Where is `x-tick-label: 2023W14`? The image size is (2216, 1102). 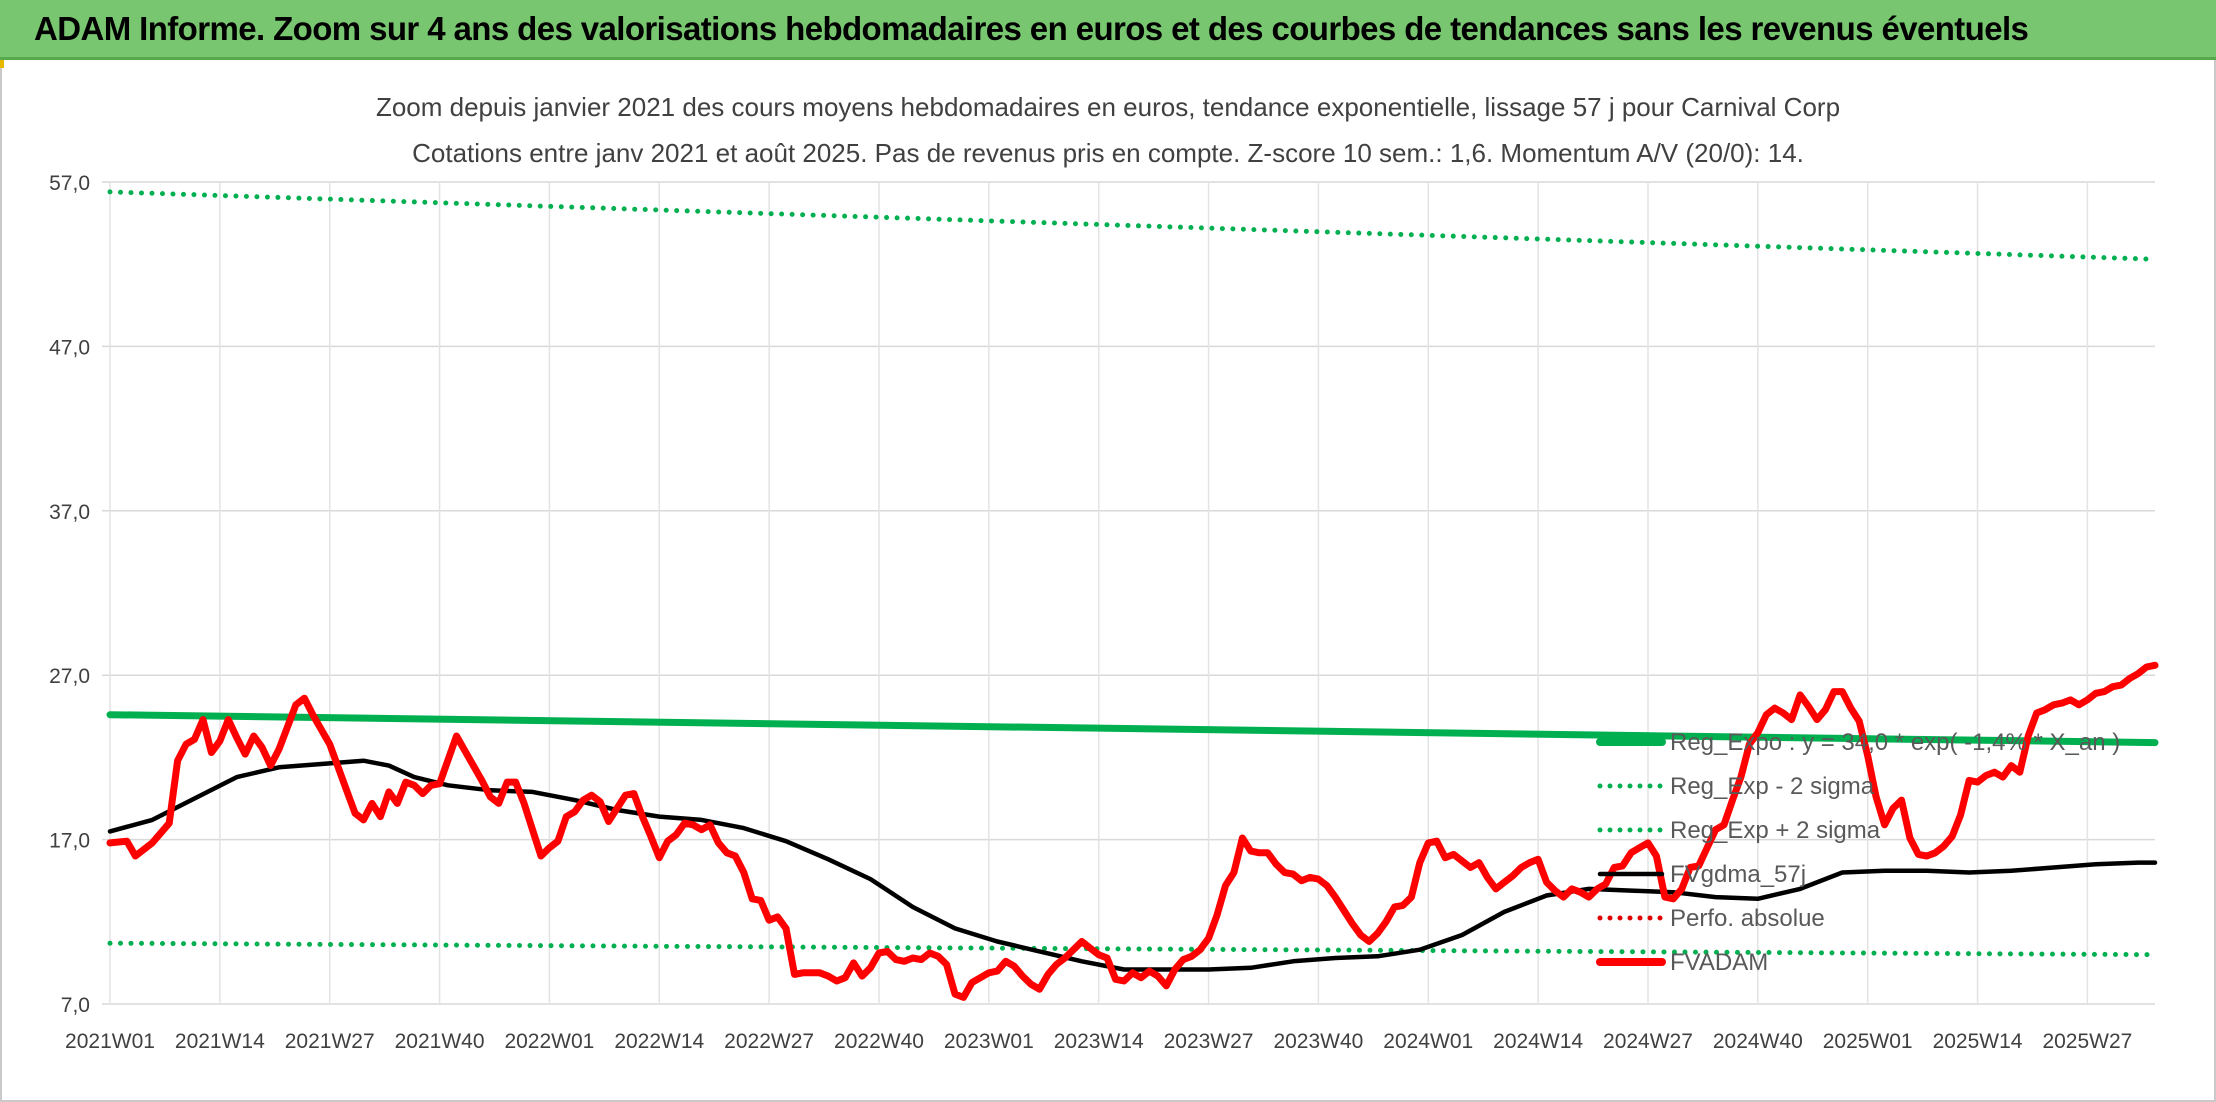
x-tick-label: 2023W14 is located at coordinates (1099, 1041).